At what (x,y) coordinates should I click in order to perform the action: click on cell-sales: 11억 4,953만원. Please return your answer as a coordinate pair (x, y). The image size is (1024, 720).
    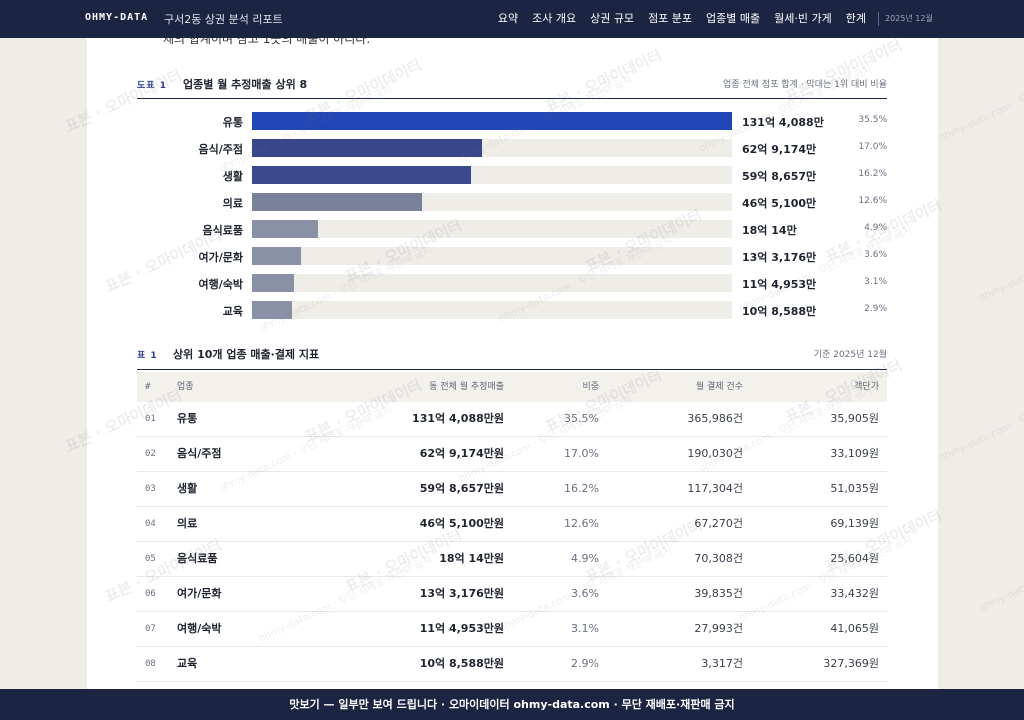
    Looking at the image, I should click on (461, 628).